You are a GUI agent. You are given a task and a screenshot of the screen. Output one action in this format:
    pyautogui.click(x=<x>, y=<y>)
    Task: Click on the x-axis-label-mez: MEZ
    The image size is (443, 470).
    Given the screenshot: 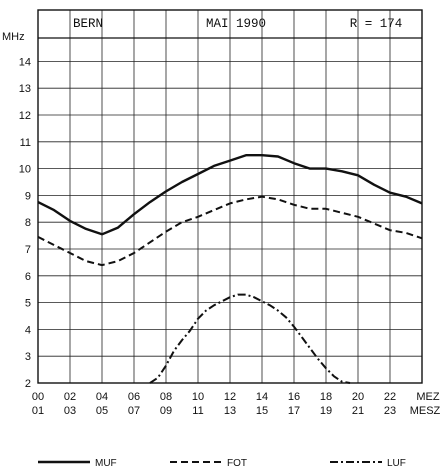 What is the action you would take?
    pyautogui.click(x=428, y=397)
    